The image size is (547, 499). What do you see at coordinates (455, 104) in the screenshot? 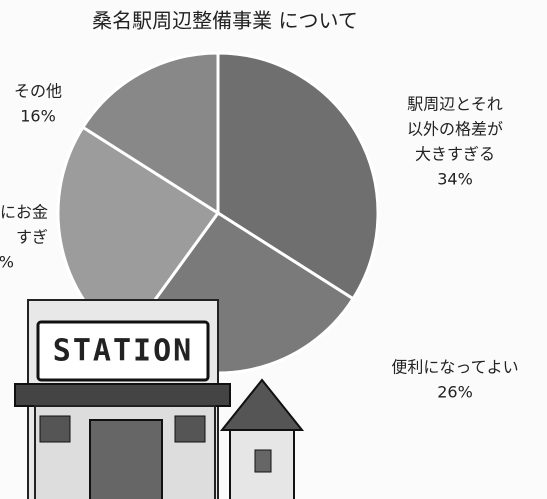
I see `slice-label: 駅周辺とそれ` at bounding box center [455, 104].